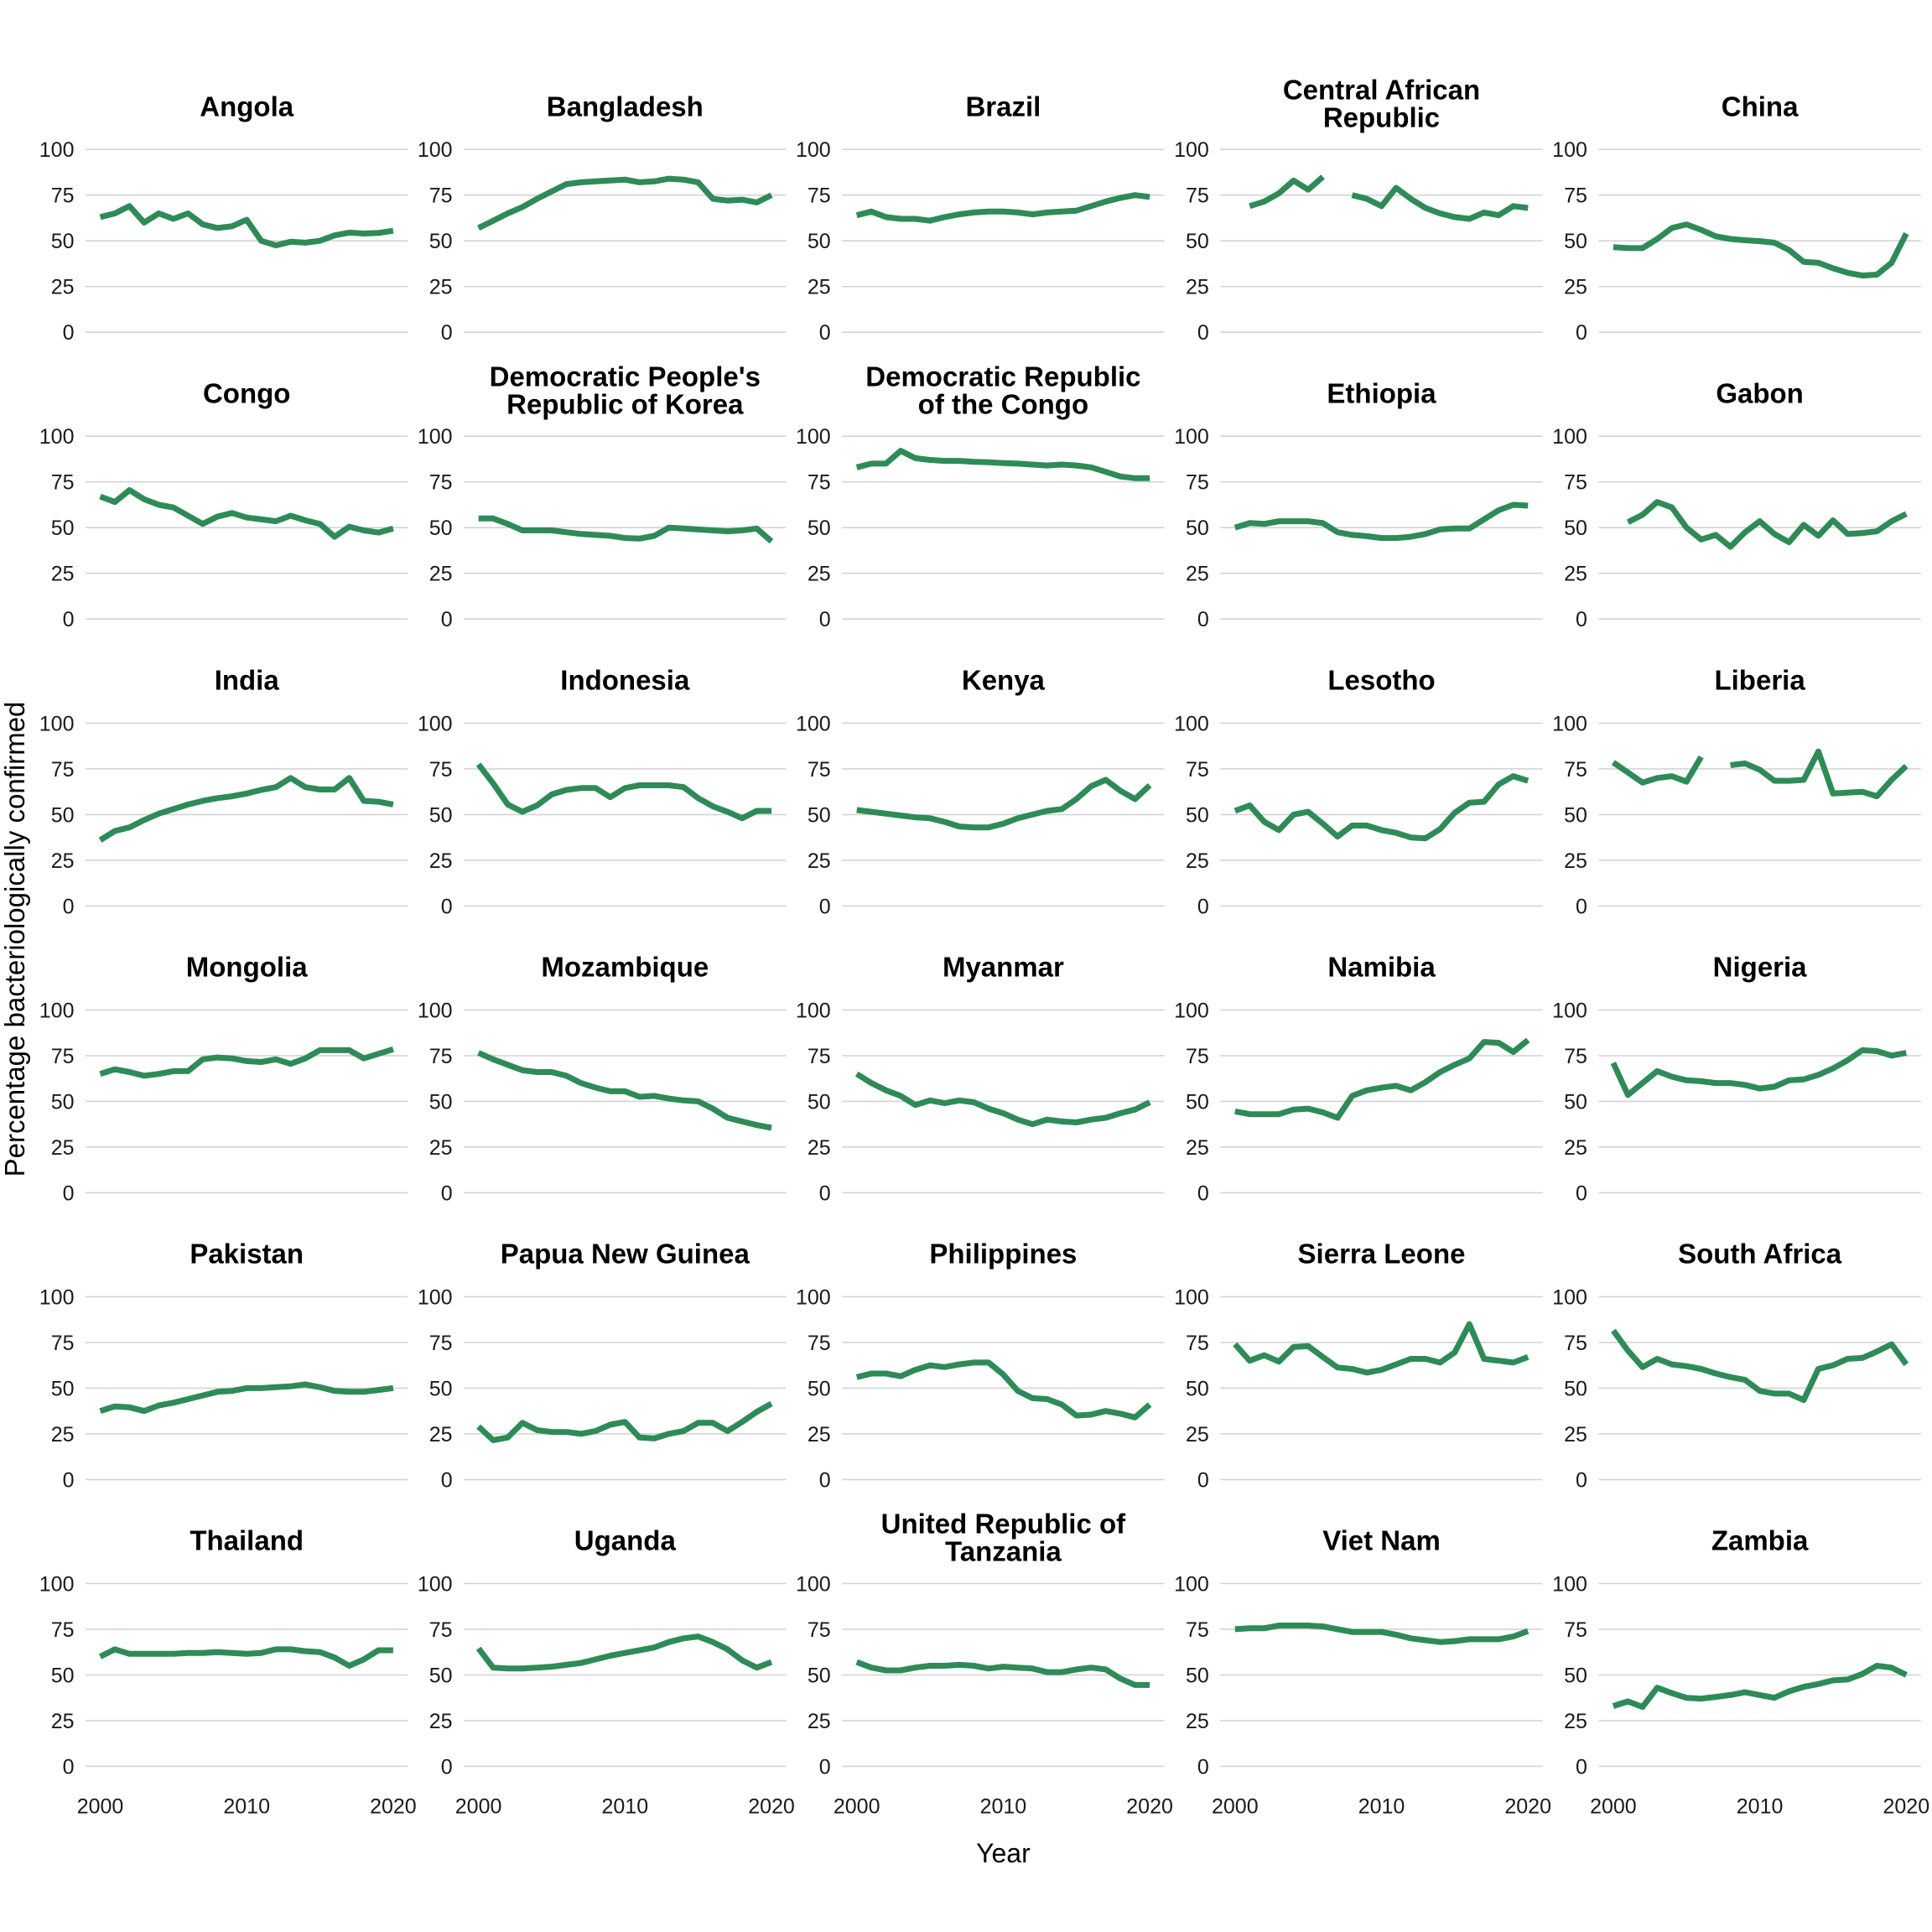 The image size is (1932, 1932). I want to click on svg-text: Gabon, so click(1760, 393).